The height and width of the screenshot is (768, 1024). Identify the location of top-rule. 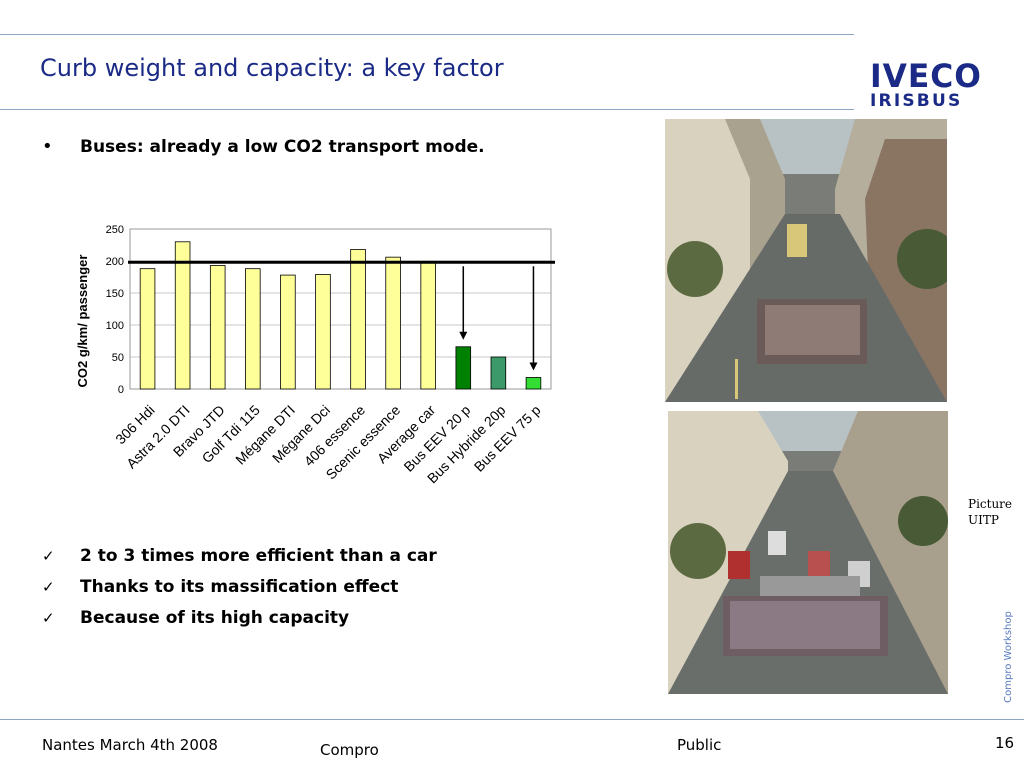
(427, 34).